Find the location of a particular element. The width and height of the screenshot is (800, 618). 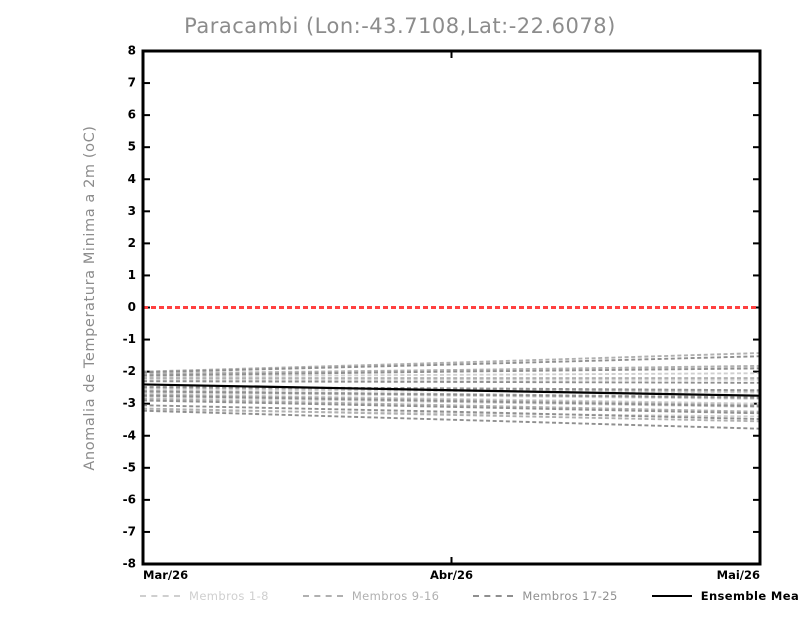

legend-label-ensemble-mean: Ensemble Mean is located at coordinates (750, 596).